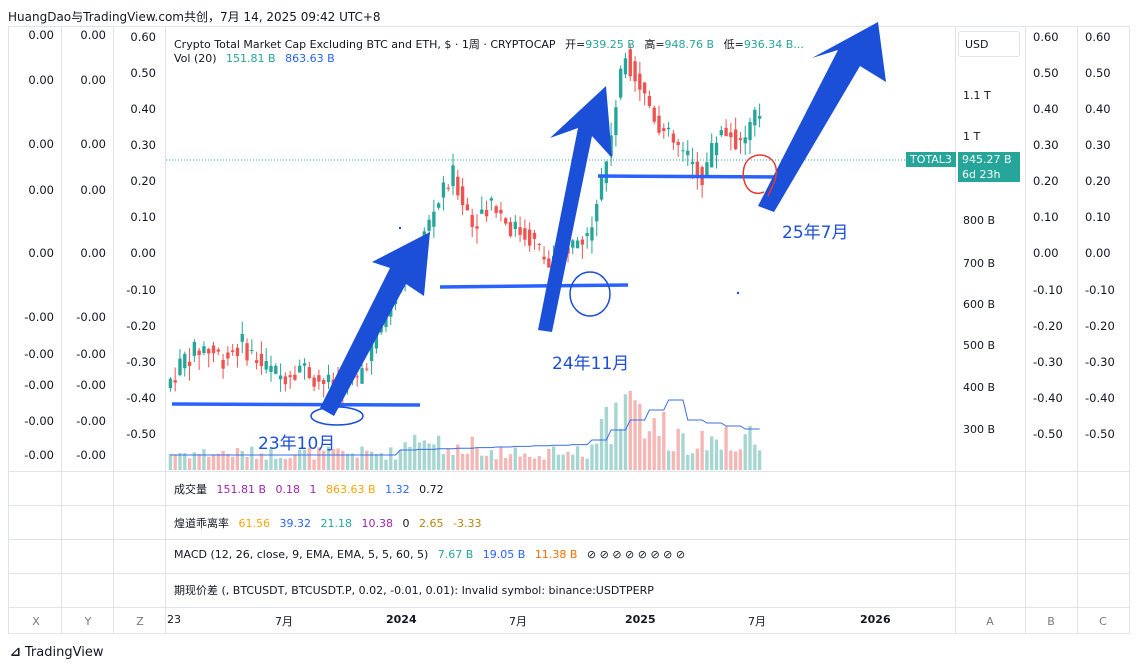 Image resolution: width=1138 pixels, height=670 pixels. What do you see at coordinates (312, 489) in the screenshot?
I see `volume-pane-legend: 成交量 151.81 B 0.18 1 863.63 B 1.32 0.72` at bounding box center [312, 489].